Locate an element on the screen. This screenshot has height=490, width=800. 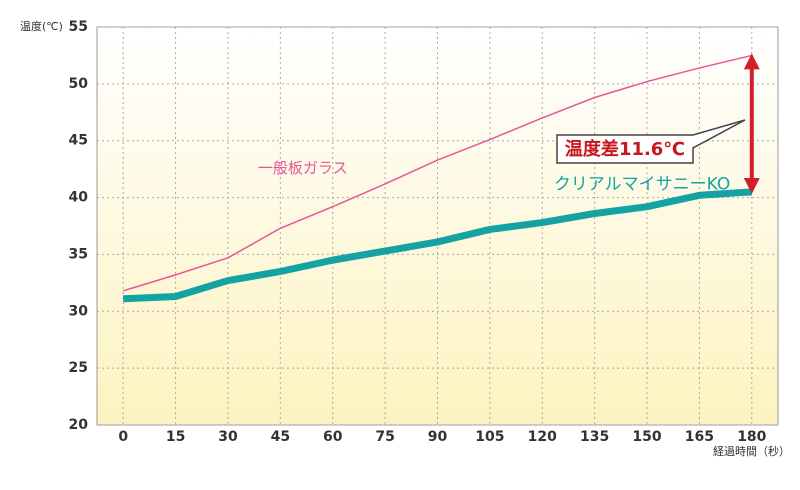
x-axis-label: 経過時間（秒） is located at coordinates (751, 451).